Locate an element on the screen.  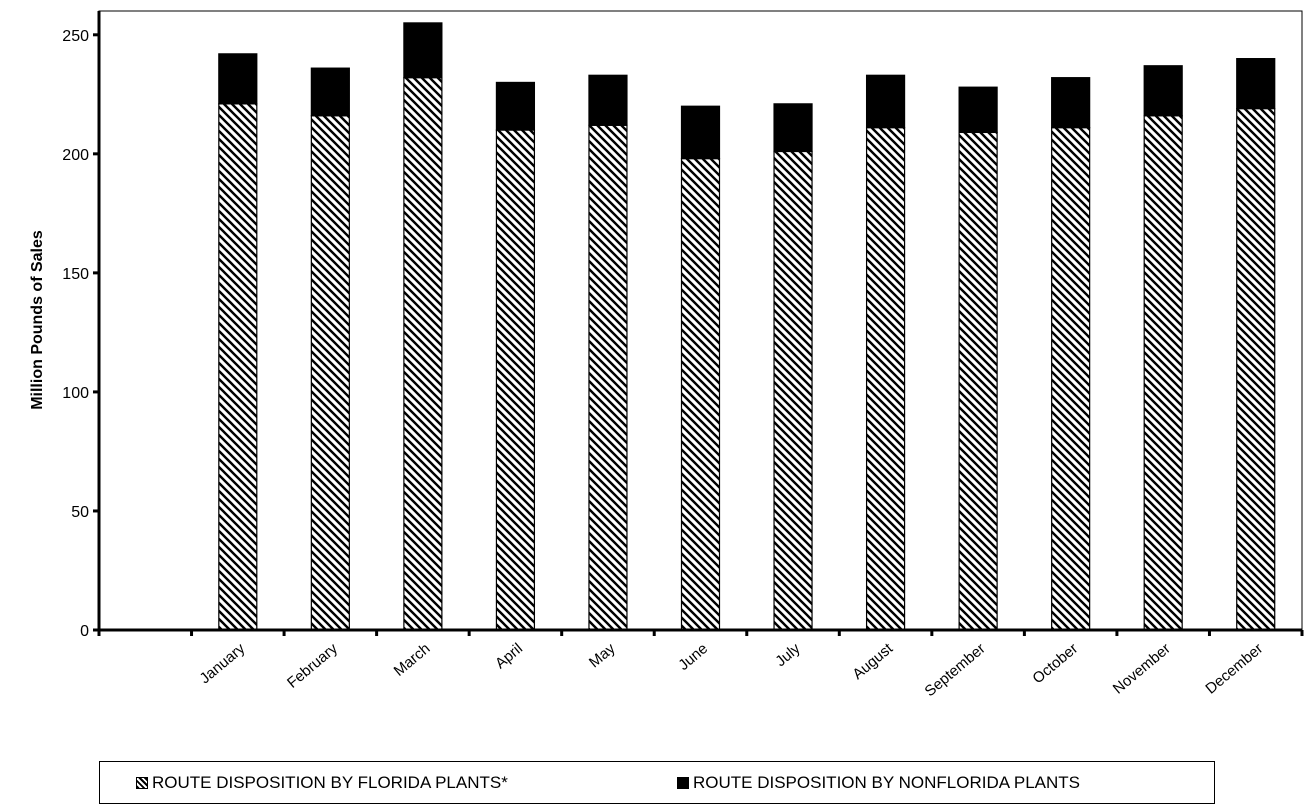
x-tick-label-february: February is located at coordinates (312, 666).